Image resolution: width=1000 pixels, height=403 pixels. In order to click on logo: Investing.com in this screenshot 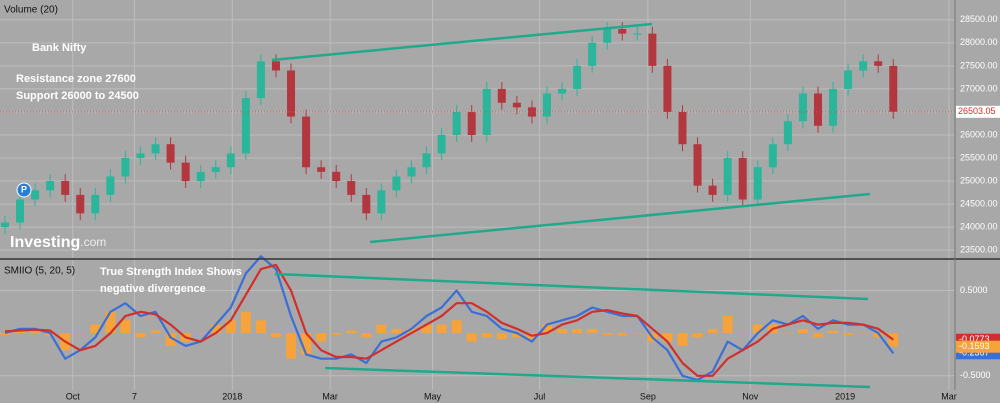, I will do `click(58, 242)`.